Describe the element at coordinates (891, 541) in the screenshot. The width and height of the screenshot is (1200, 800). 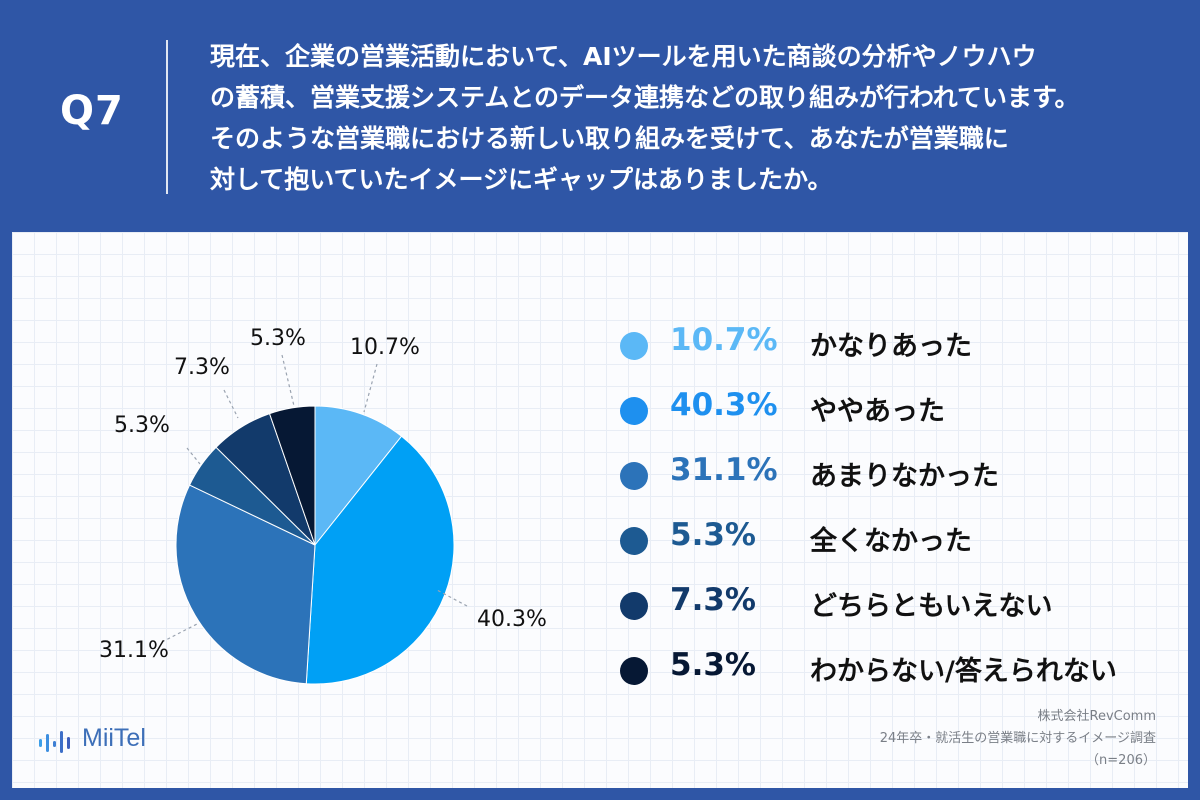
I see `legend-label: 全くなかった` at that location.